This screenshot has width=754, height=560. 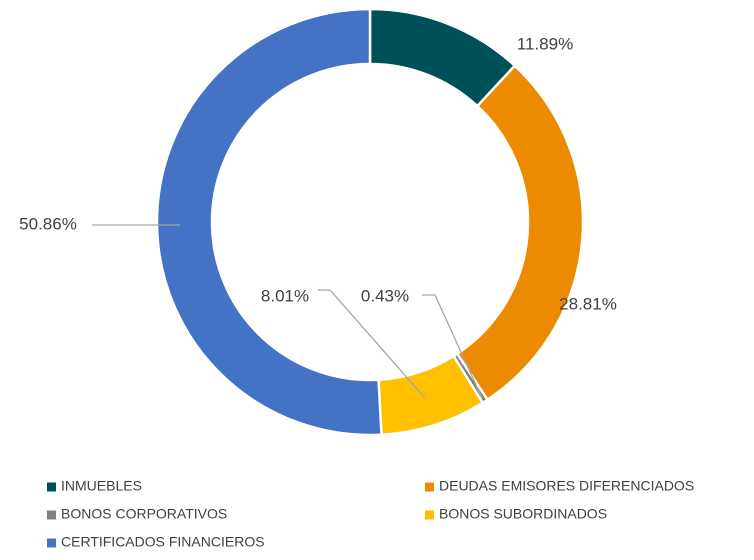 What do you see at coordinates (520, 232) in the screenshot?
I see `slice` at bounding box center [520, 232].